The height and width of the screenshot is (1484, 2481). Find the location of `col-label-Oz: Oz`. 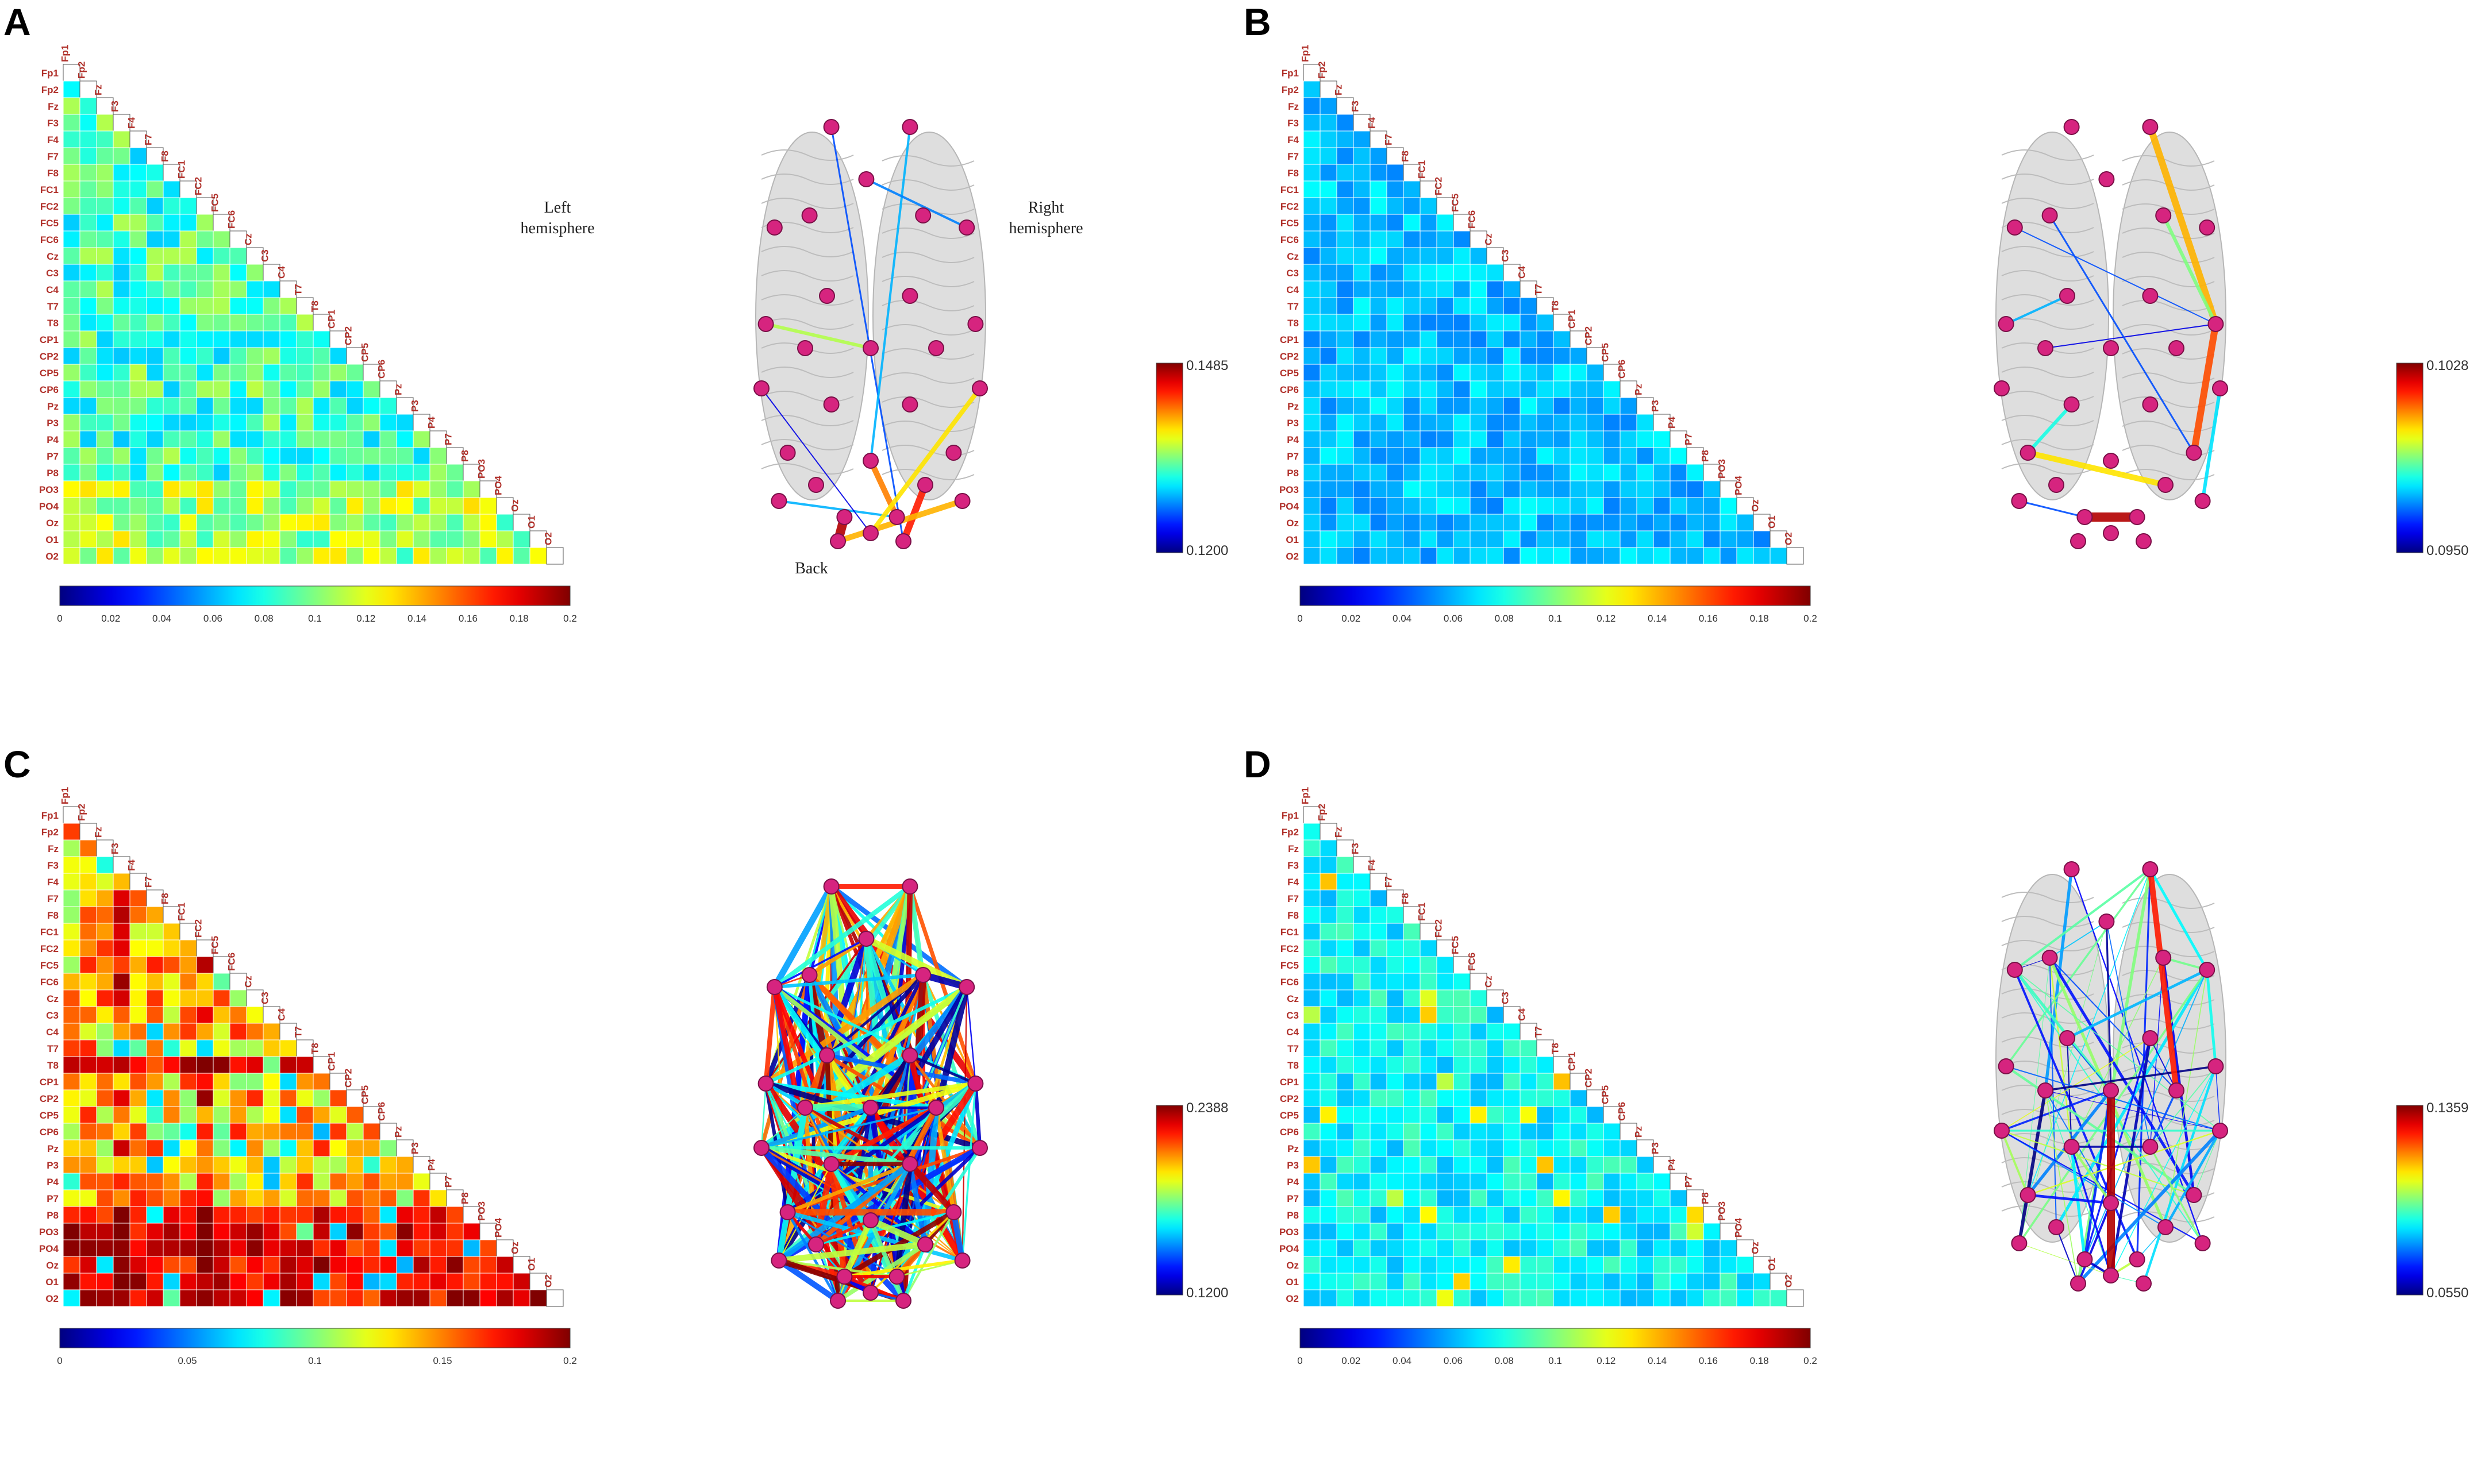

col-label-Oz: Oz is located at coordinates (515, 1248).